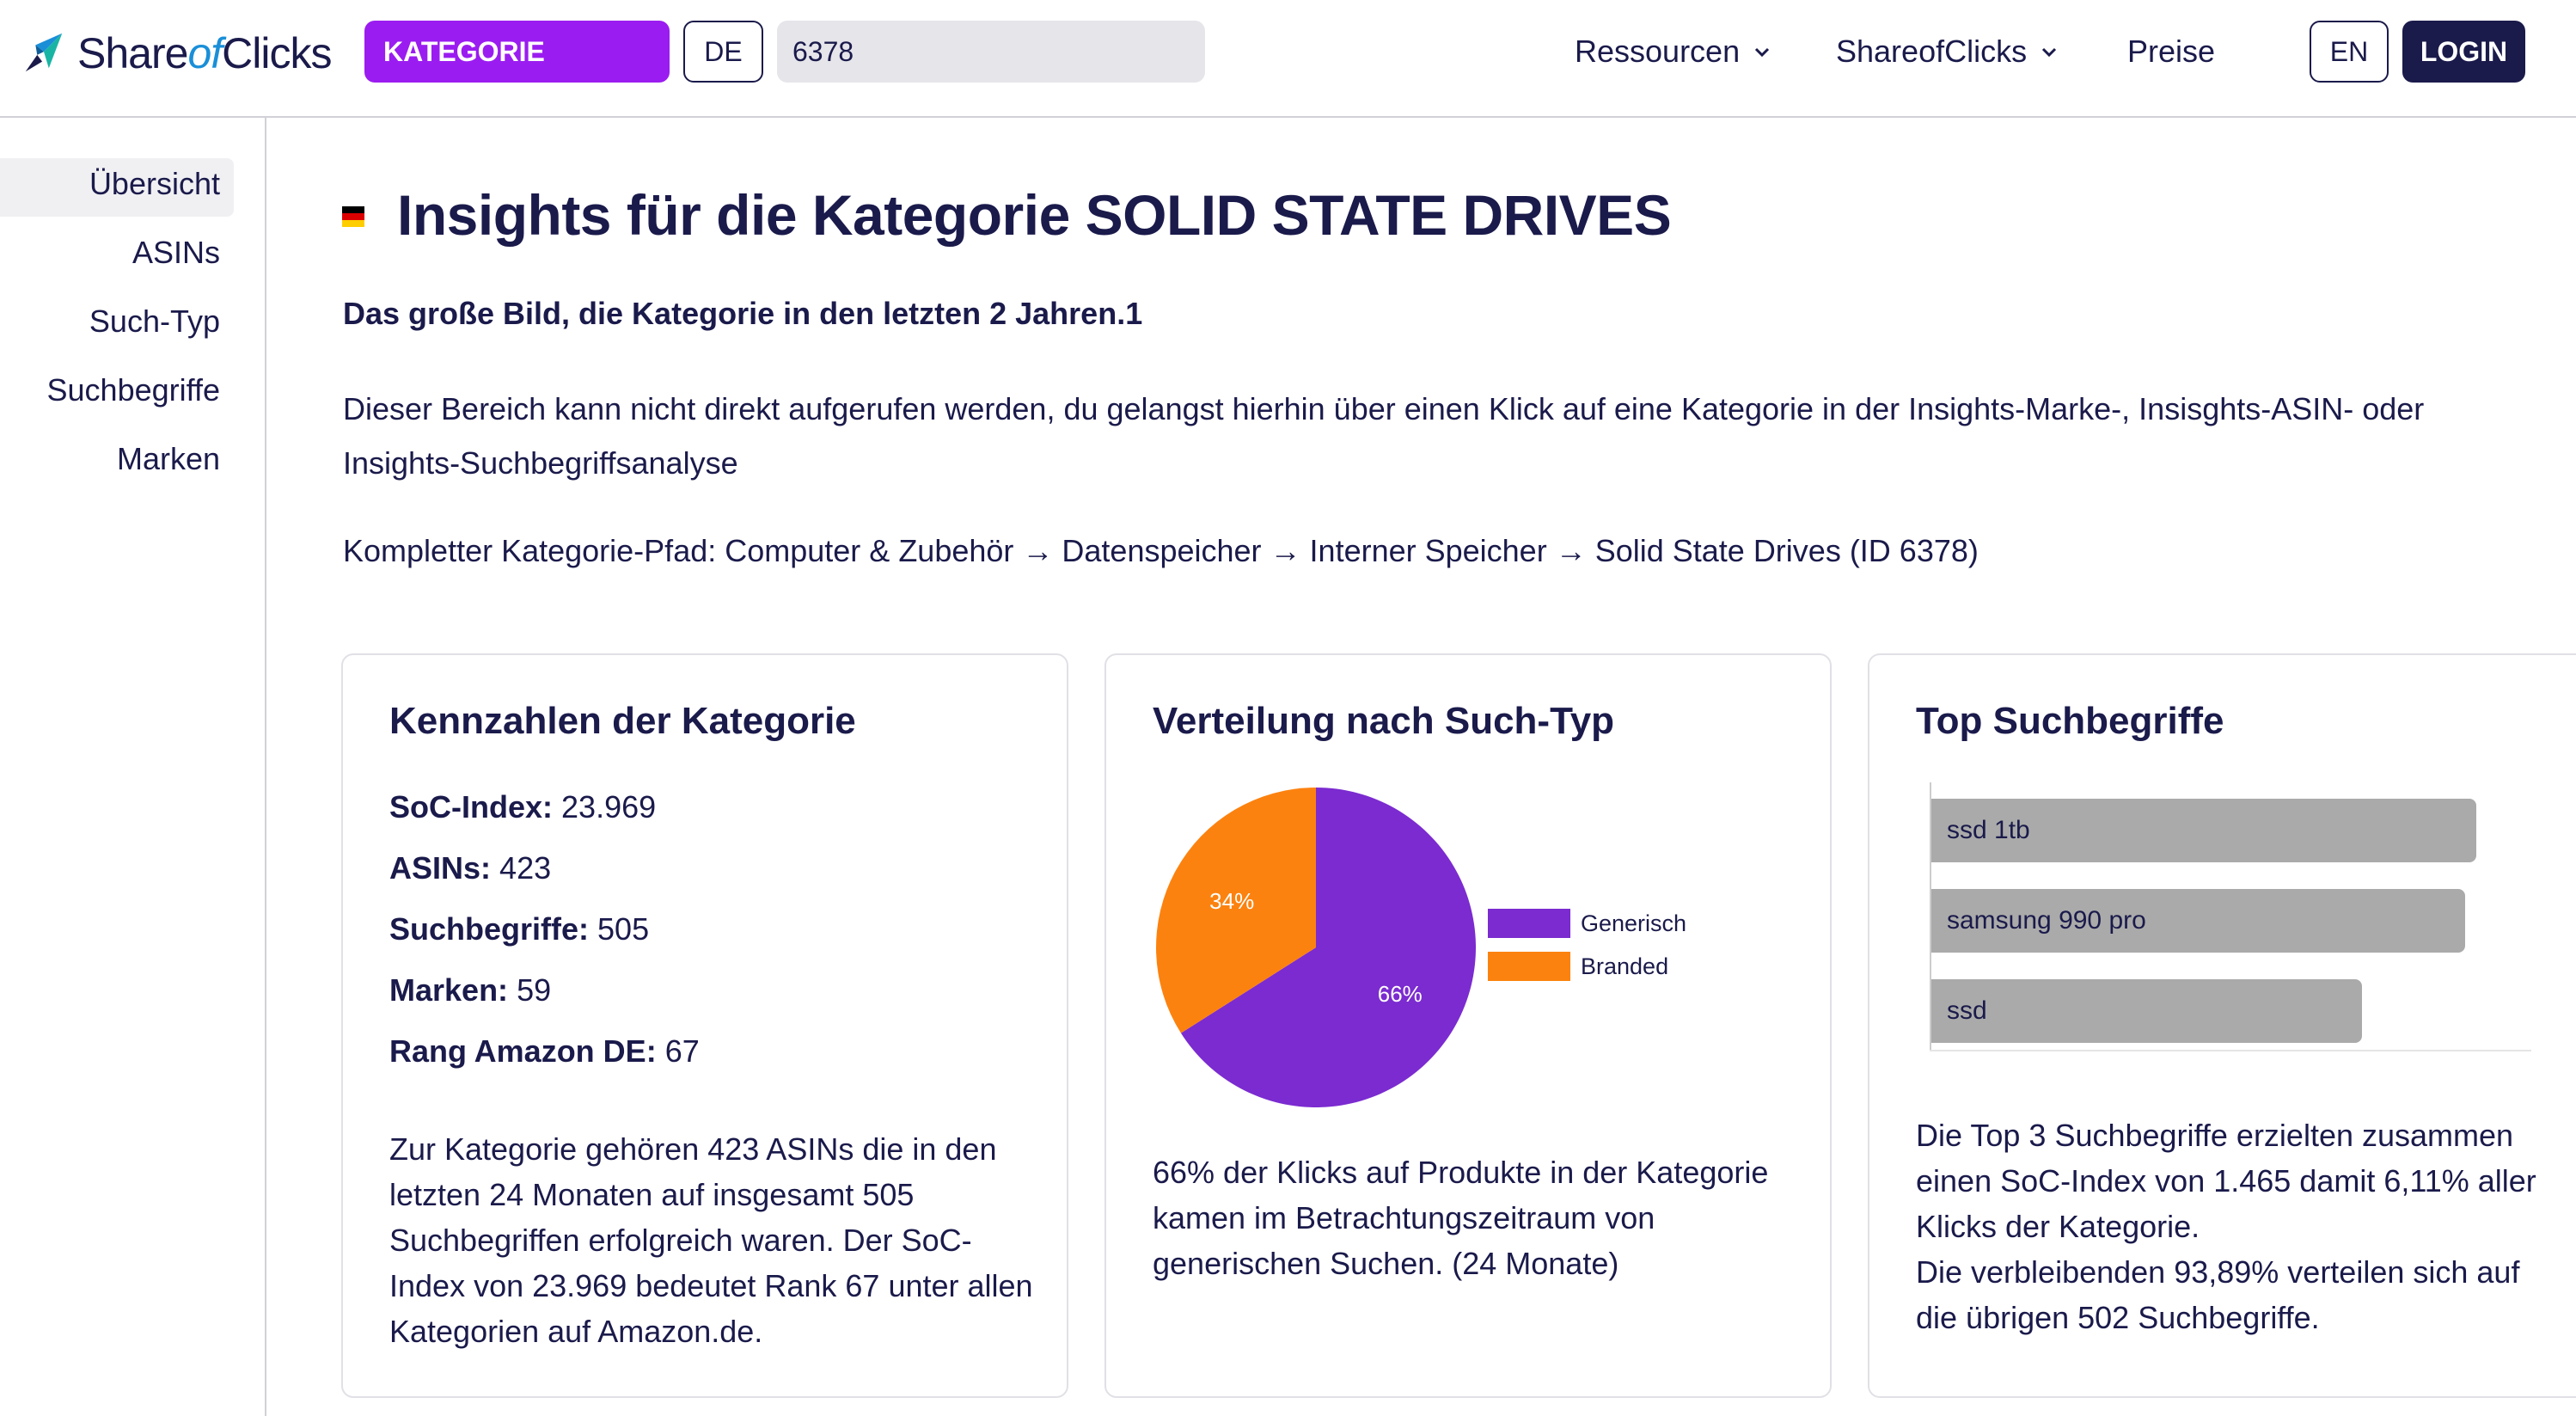 The height and width of the screenshot is (1416, 2576). What do you see at coordinates (1400, 994) in the screenshot?
I see `pie-label-generisch: 66%` at bounding box center [1400, 994].